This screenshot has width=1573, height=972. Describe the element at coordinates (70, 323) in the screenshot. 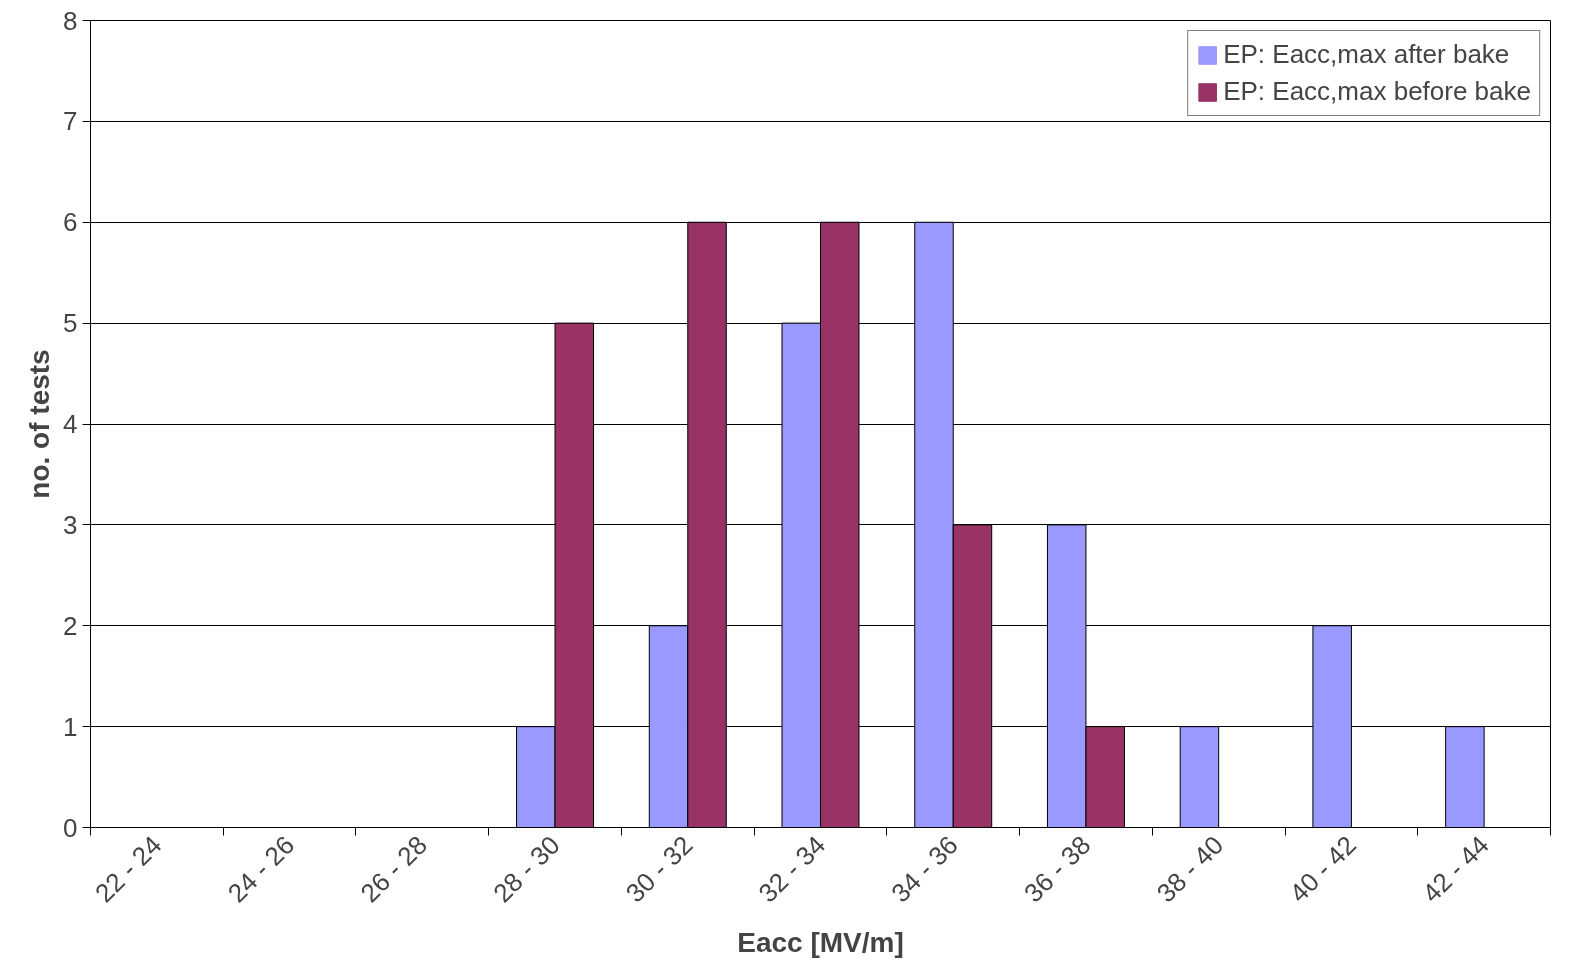

I see `y-tick-label: 5` at that location.